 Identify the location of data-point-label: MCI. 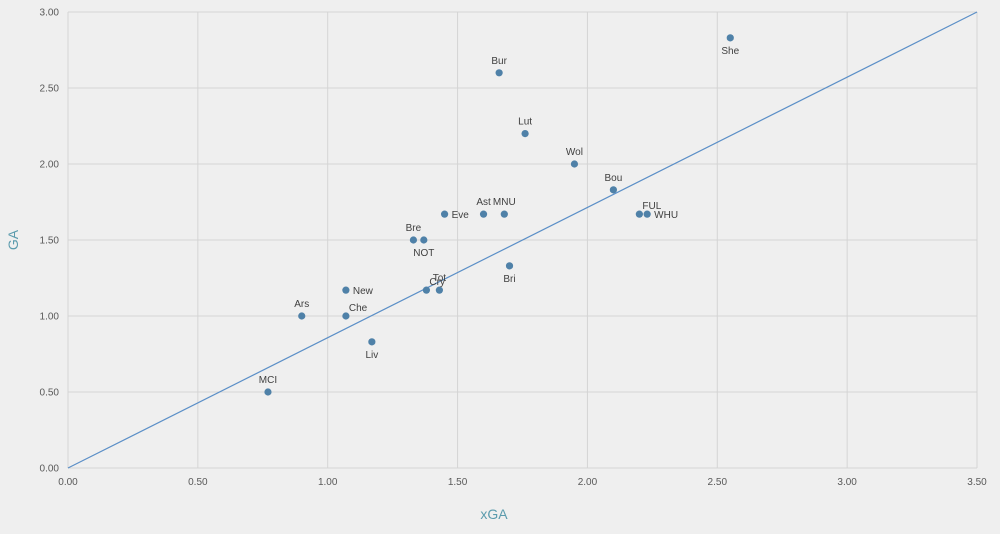
(268, 380).